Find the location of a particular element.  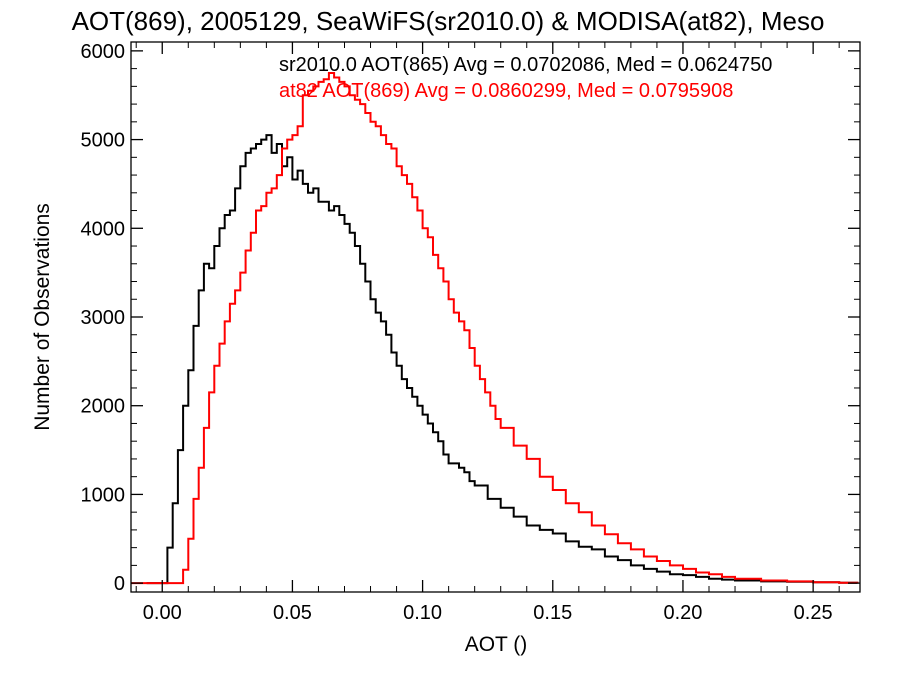

y-tick-label: 1000 is located at coordinates (103, 495).